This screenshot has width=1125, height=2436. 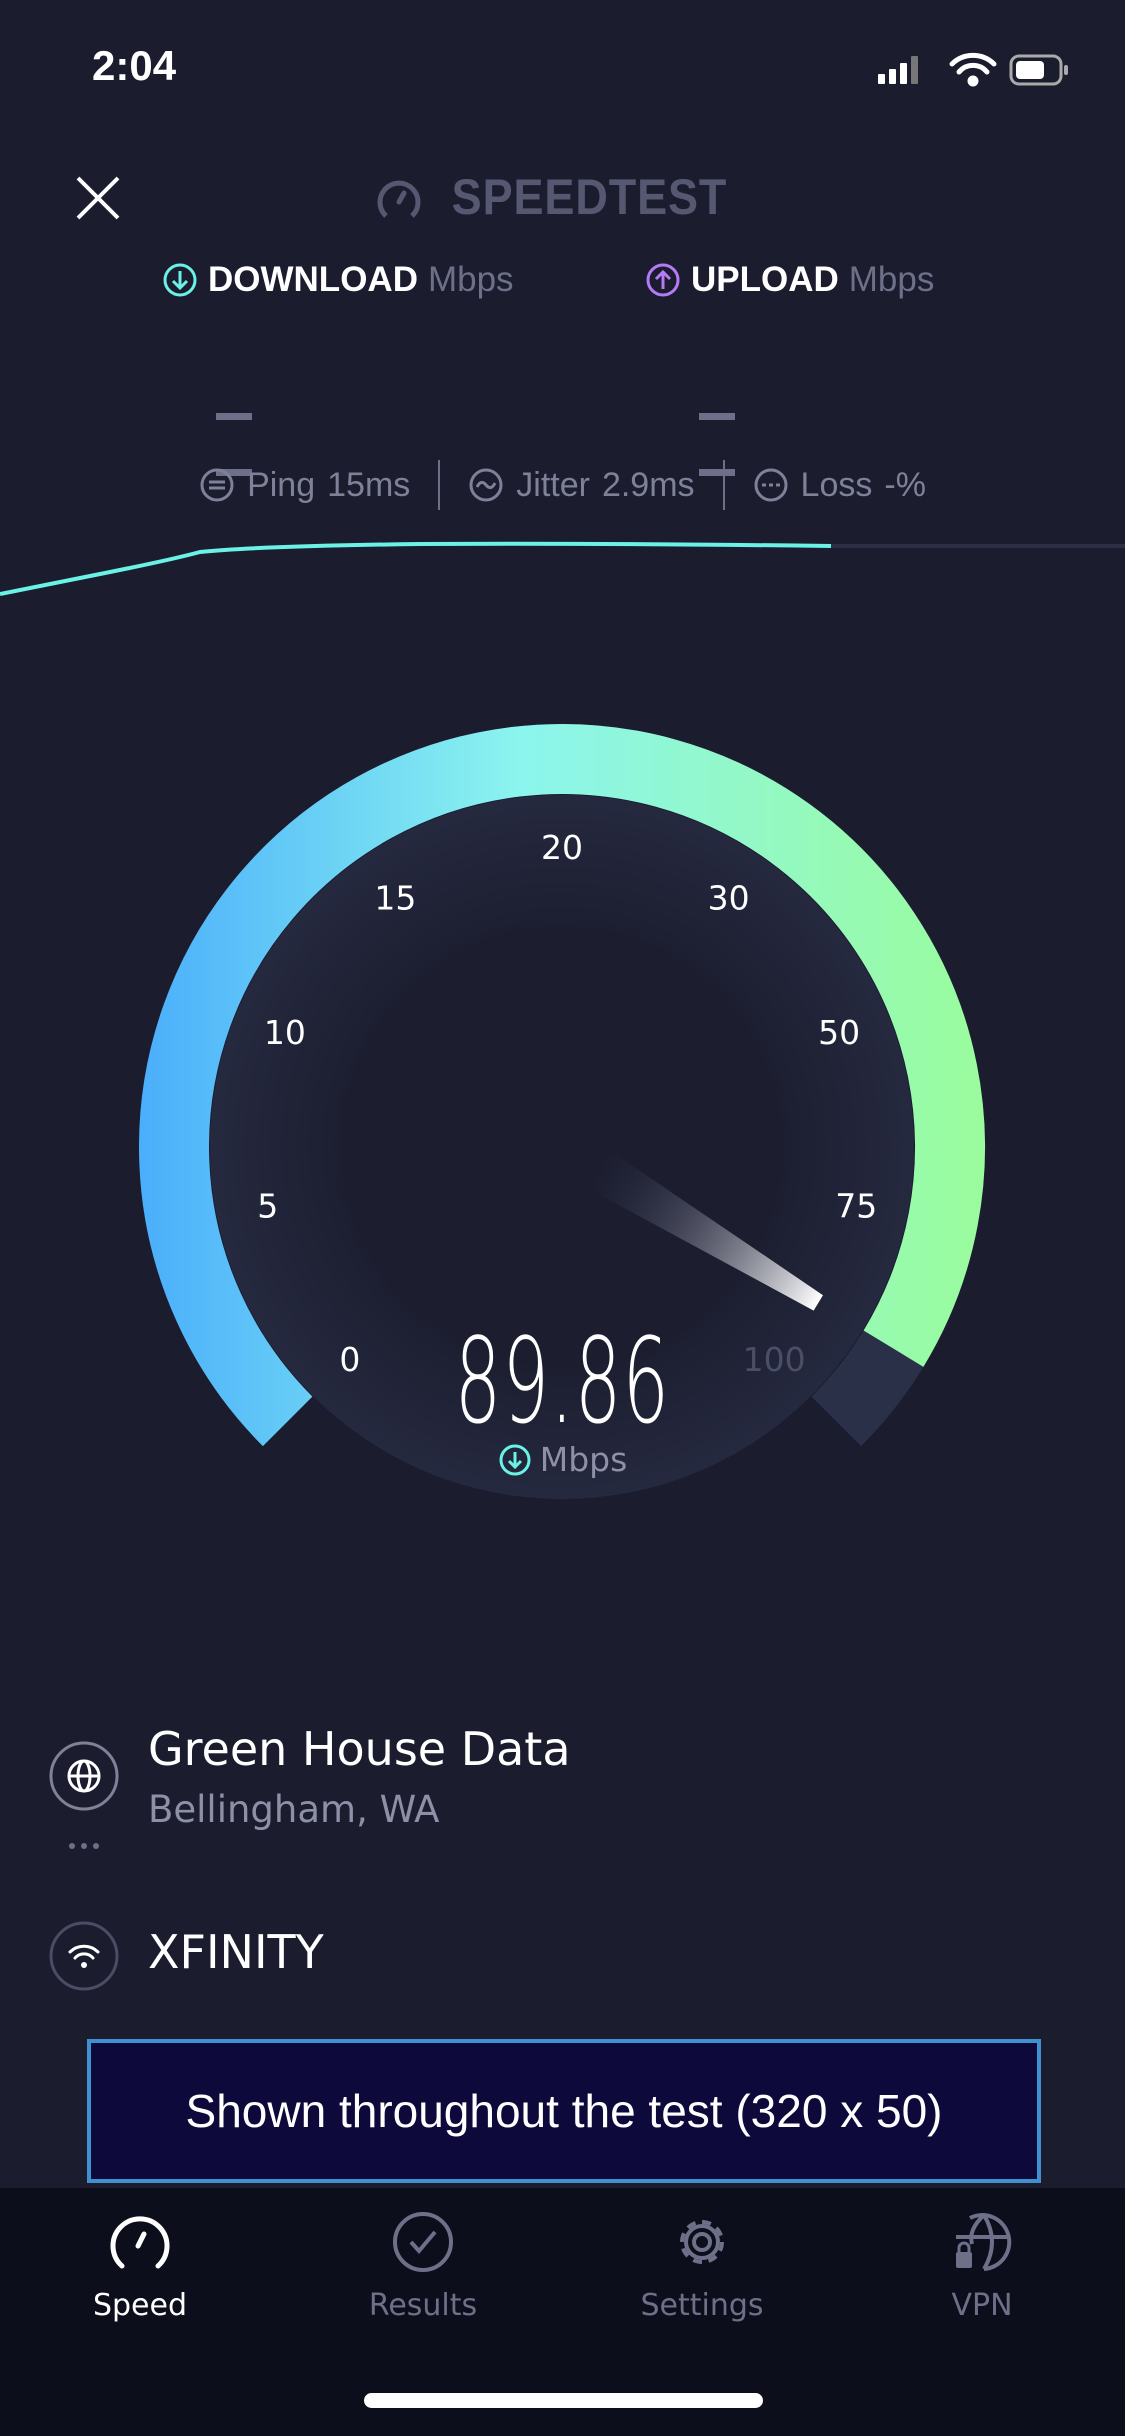 What do you see at coordinates (905, 484) in the screenshot?
I see `loss-value: -%` at bounding box center [905, 484].